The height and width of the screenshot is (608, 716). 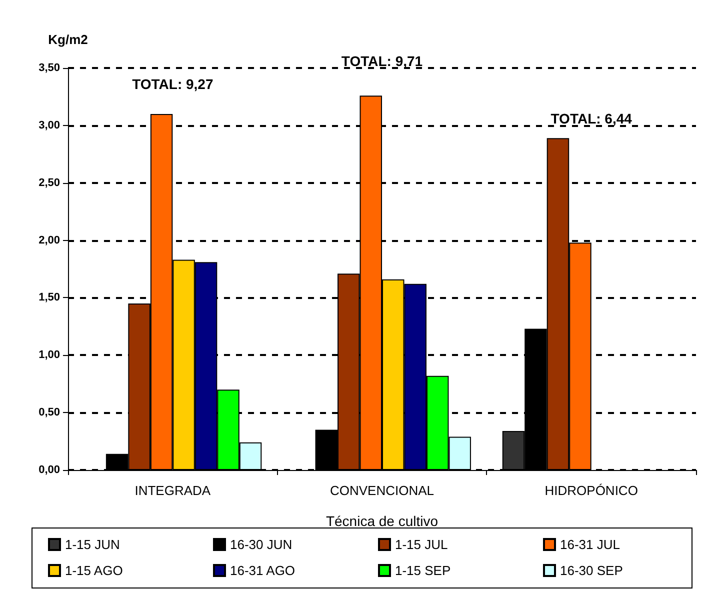 What do you see at coordinates (94, 570) in the screenshot?
I see `legend-label: 1-15 AGO` at bounding box center [94, 570].